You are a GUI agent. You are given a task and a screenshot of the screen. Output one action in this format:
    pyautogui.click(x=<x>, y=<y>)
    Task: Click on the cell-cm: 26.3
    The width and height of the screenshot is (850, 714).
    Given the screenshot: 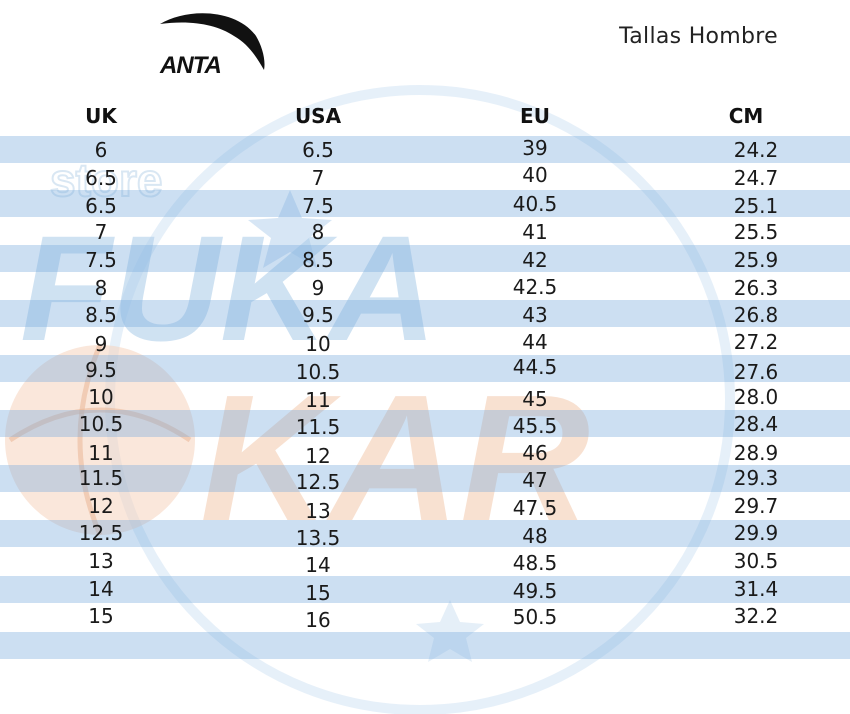 What is the action you would take?
    pyautogui.click(x=756, y=288)
    